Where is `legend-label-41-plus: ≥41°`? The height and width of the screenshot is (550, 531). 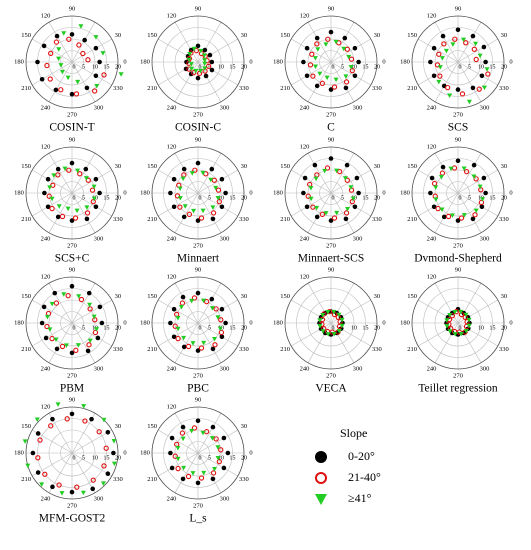
legend-label-41-plus: ≥41° is located at coordinates (360, 498).